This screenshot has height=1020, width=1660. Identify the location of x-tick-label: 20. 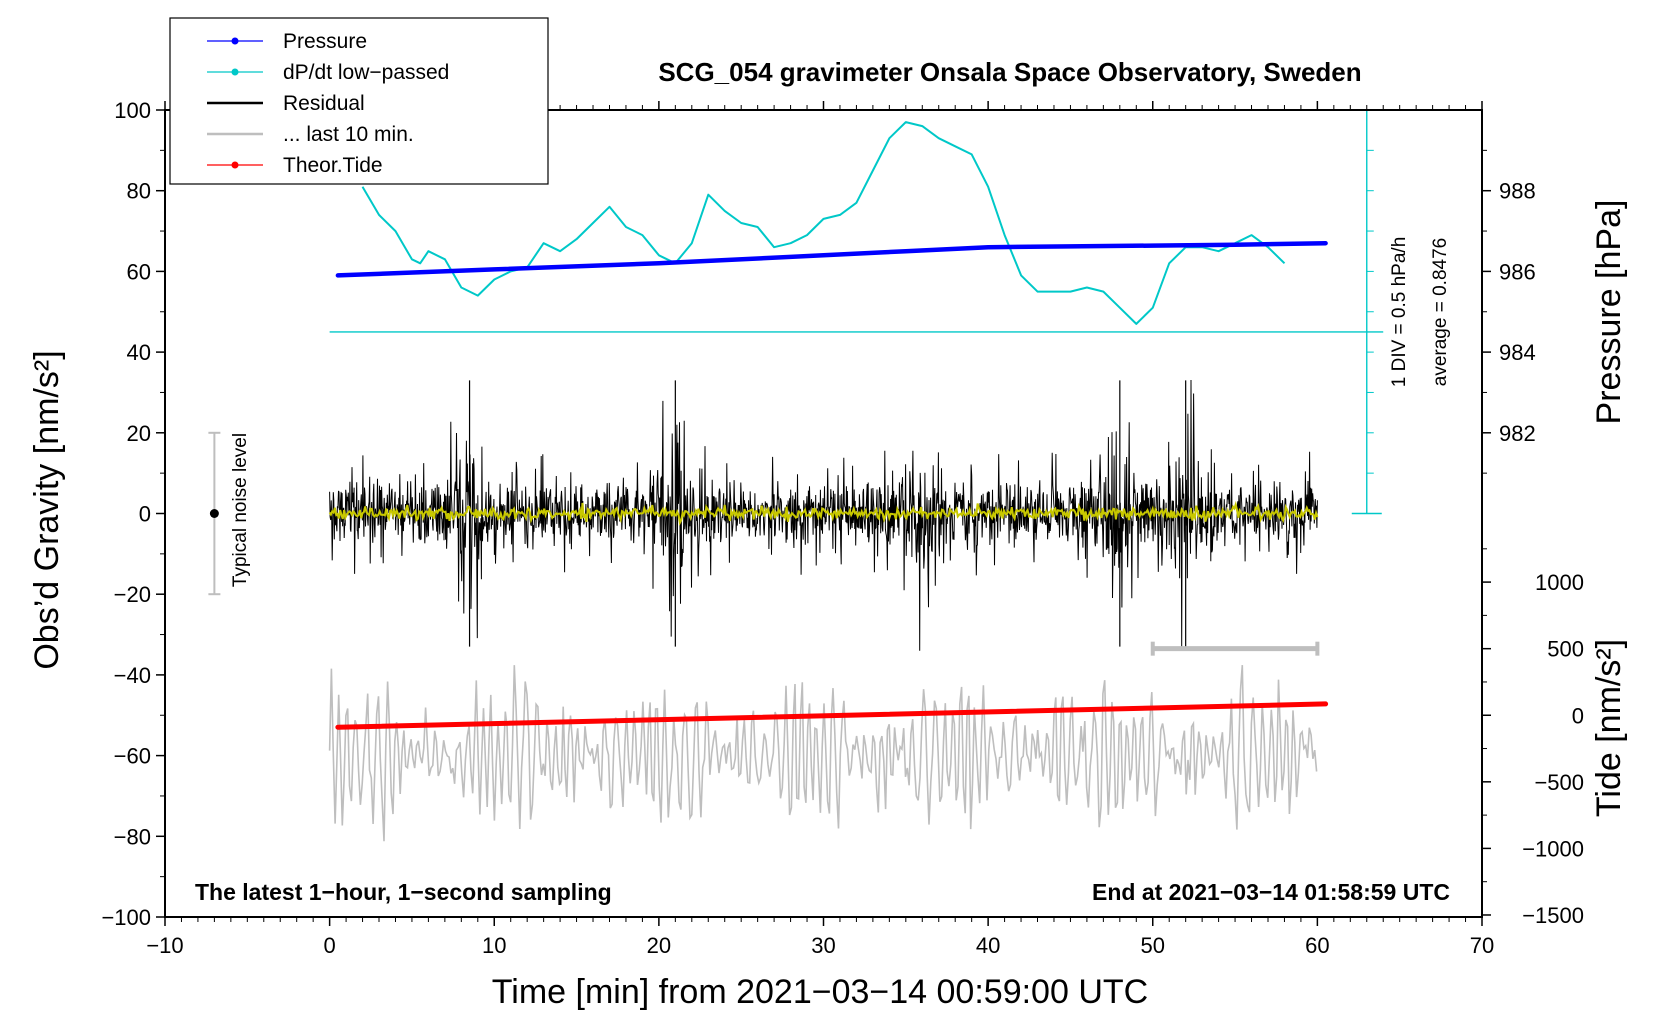
(659, 945).